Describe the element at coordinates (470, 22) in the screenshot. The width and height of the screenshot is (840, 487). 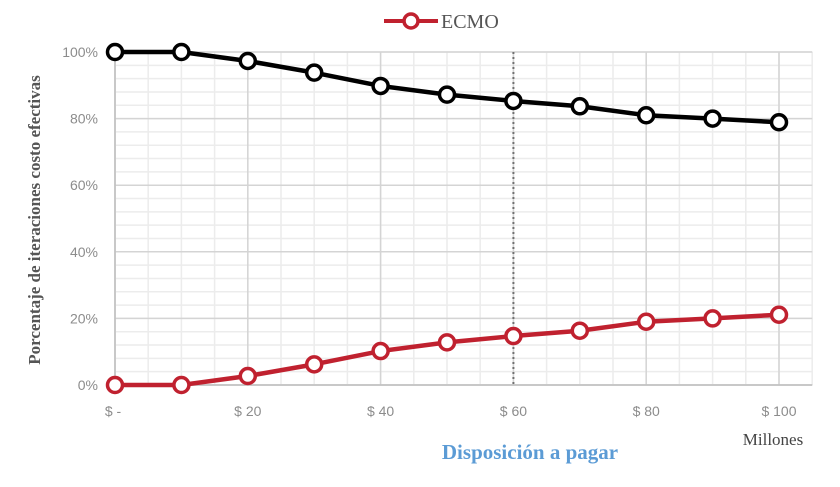
I see `legend-label-ecmo: ECMO` at that location.